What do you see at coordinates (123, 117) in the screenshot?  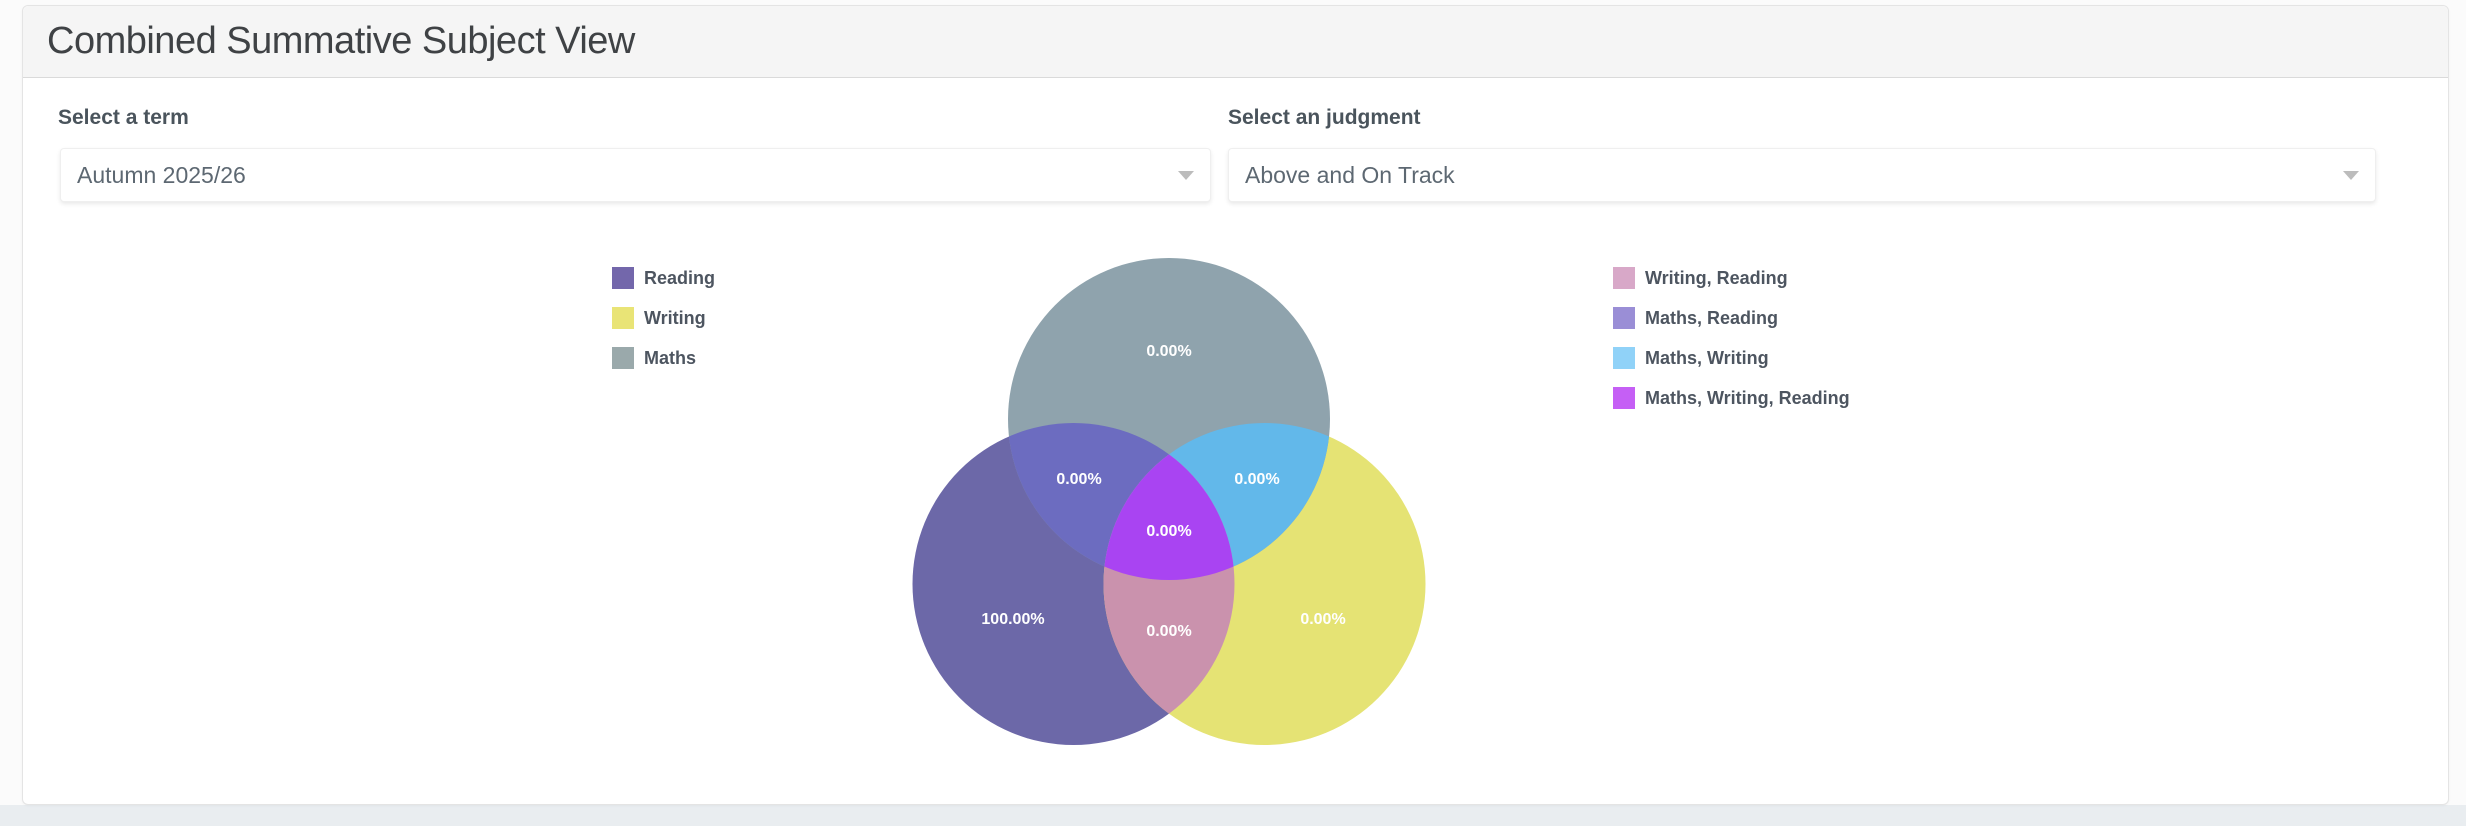 I see `term-select-label: Select a term` at bounding box center [123, 117].